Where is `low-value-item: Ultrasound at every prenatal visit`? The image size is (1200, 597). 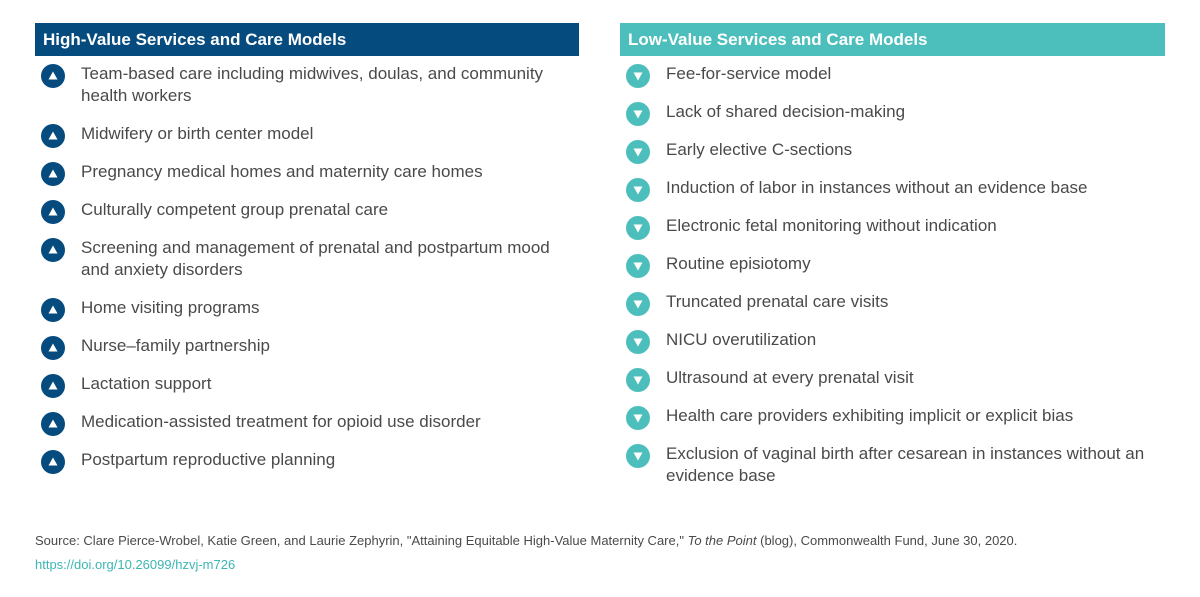
low-value-item: Ultrasound at every prenatal visit is located at coordinates (892, 379).